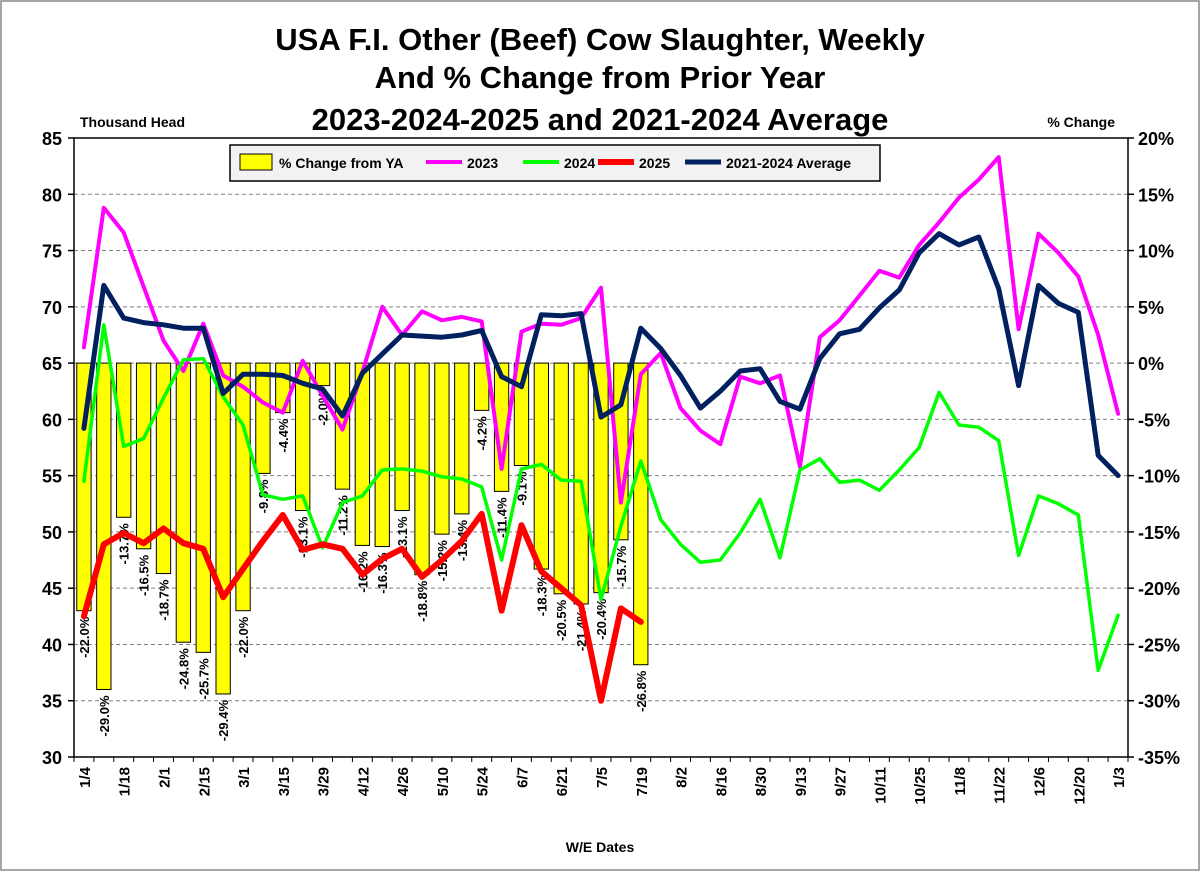  Describe the element at coordinates (256, 162) in the screenshot. I see `legend-swatch-pct-change` at that location.